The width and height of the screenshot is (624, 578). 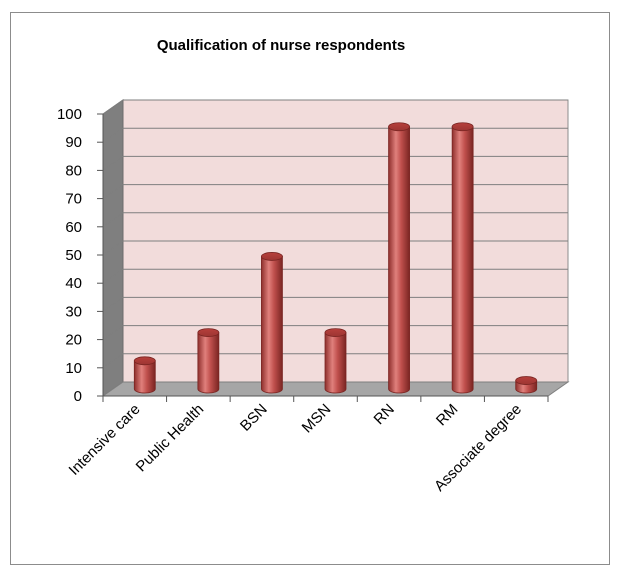 What do you see at coordinates (73, 283) in the screenshot?
I see `y-tick-label: 40` at bounding box center [73, 283].